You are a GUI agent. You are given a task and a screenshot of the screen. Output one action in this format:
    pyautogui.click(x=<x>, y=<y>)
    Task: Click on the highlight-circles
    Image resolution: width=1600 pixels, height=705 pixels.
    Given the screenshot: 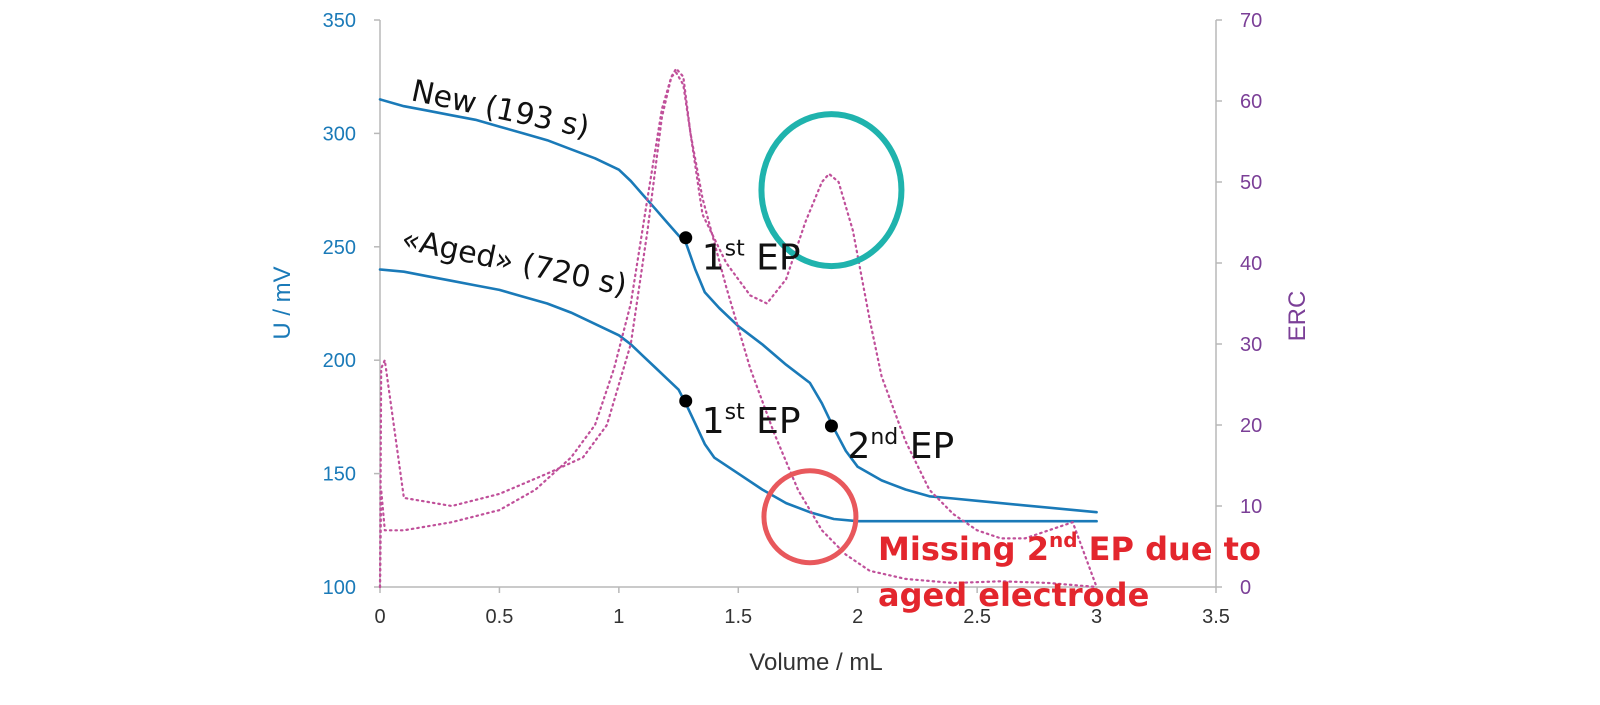 What is the action you would take?
    pyautogui.click(x=831, y=338)
    